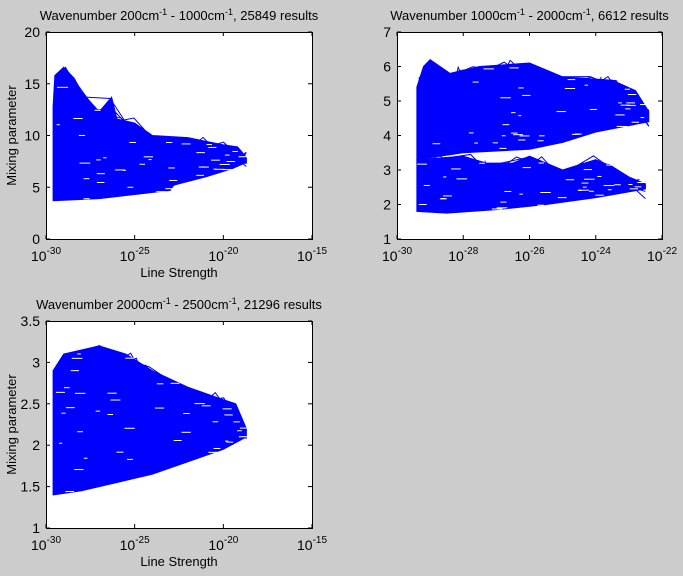 The height and width of the screenshot is (576, 683). What do you see at coordinates (276, 15) in the screenshot?
I see `title-text: , 25849 results` at bounding box center [276, 15].